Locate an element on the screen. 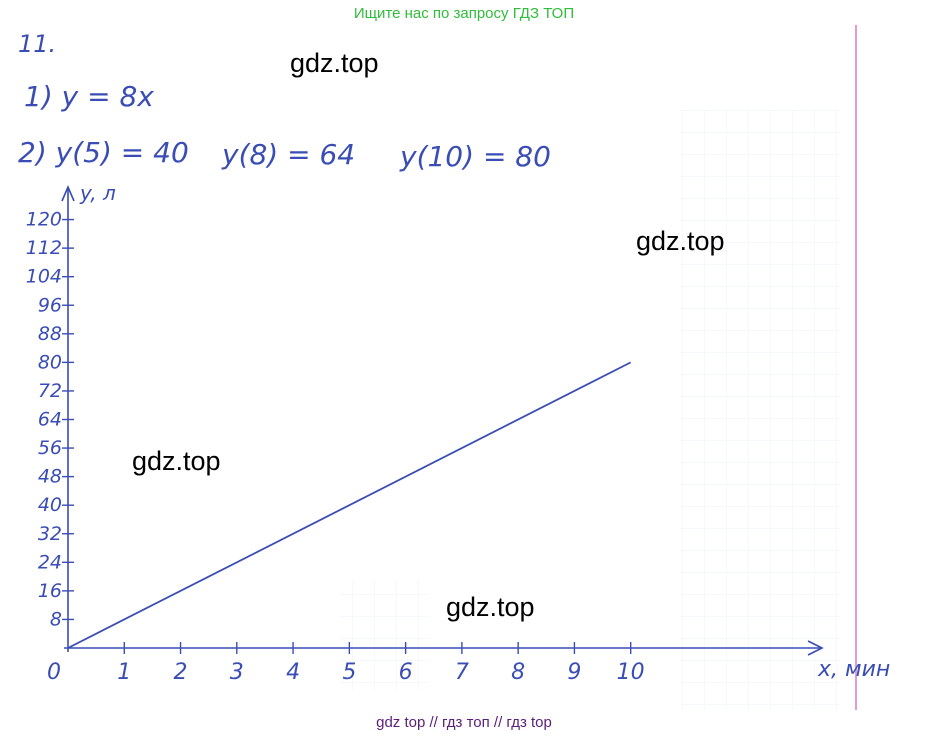 This screenshot has height=737, width=929. y-tick-label: 64 is located at coordinates (50, 420).